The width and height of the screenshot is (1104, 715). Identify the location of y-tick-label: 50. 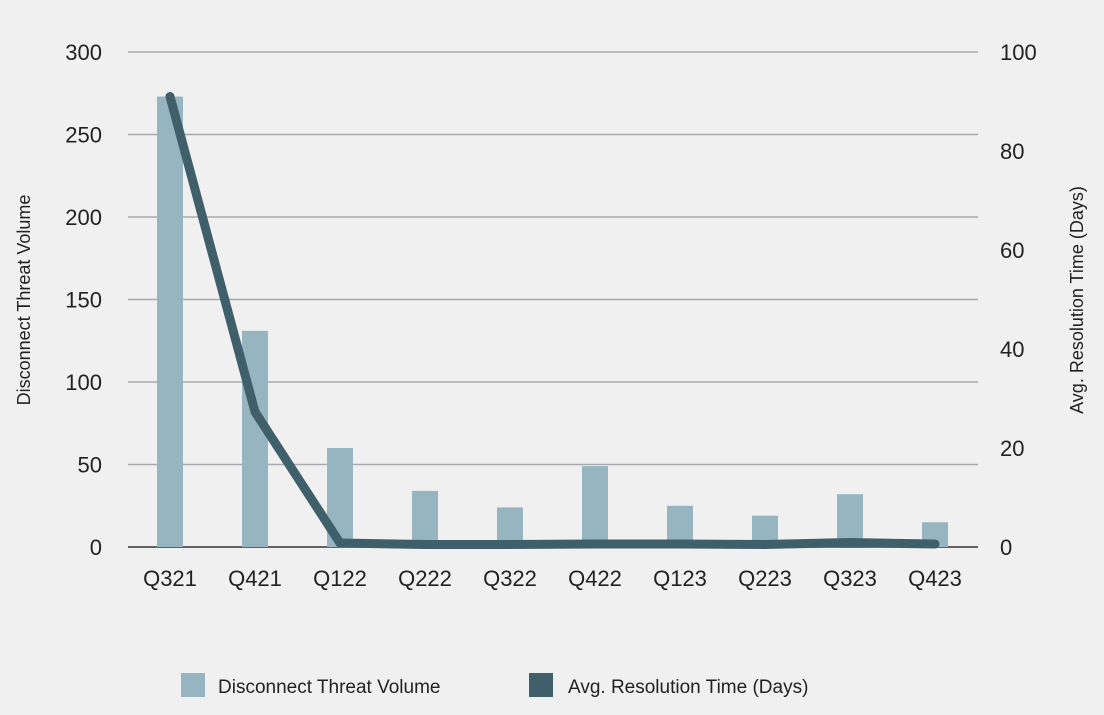
(90, 465).